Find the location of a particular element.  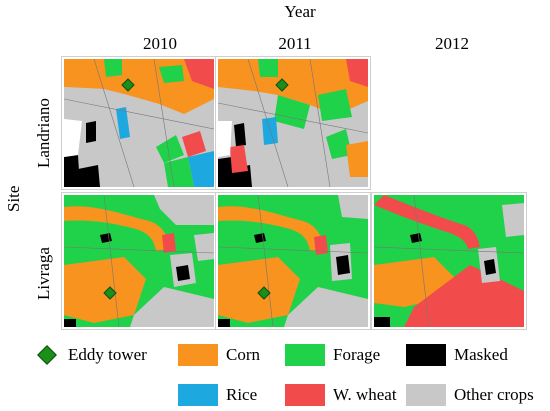

legend-label: Eddy tower is located at coordinates (107, 354).